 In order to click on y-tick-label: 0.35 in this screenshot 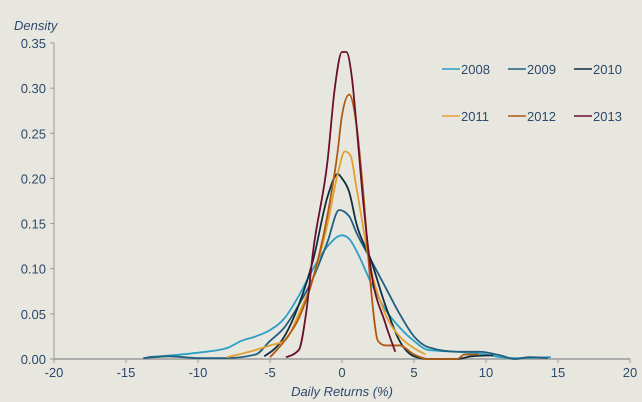, I will do `click(33, 43)`.